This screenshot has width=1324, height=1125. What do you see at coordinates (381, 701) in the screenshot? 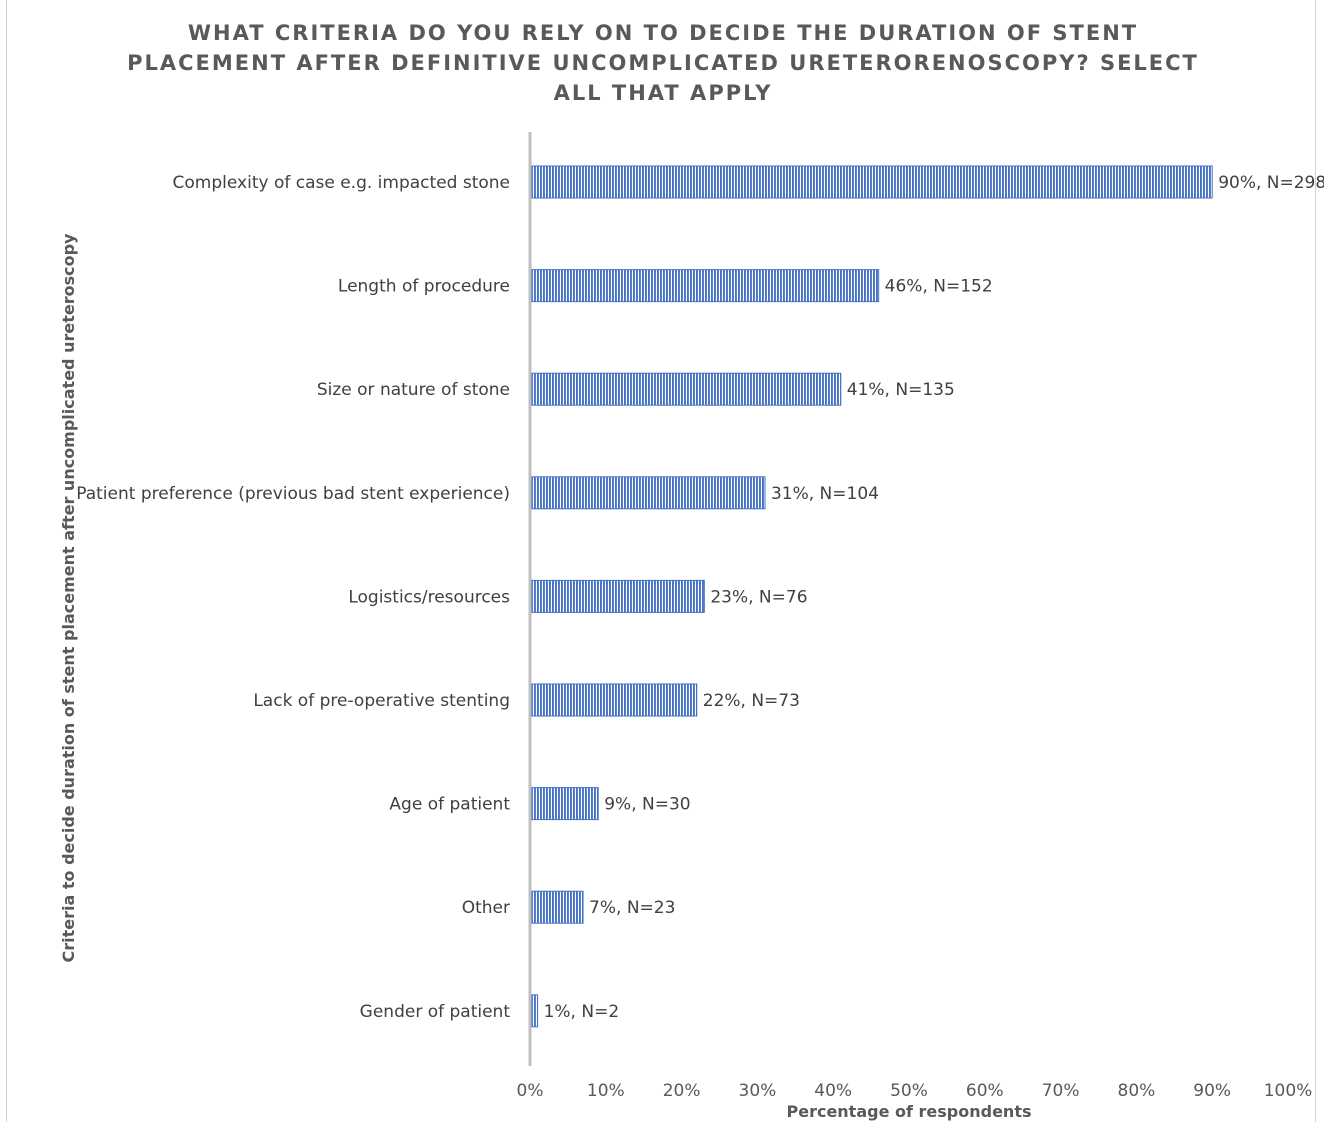
I see `category-label: Lack of pre-operative stenting` at bounding box center [381, 701].